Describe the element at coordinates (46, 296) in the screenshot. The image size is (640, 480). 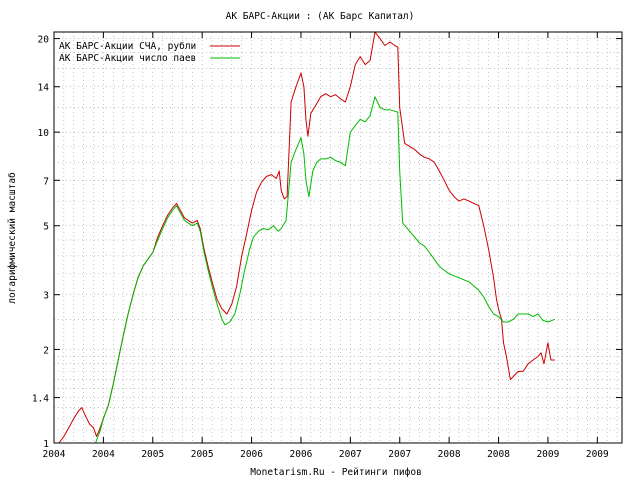
I see `y-tick-label: 3` at that location.